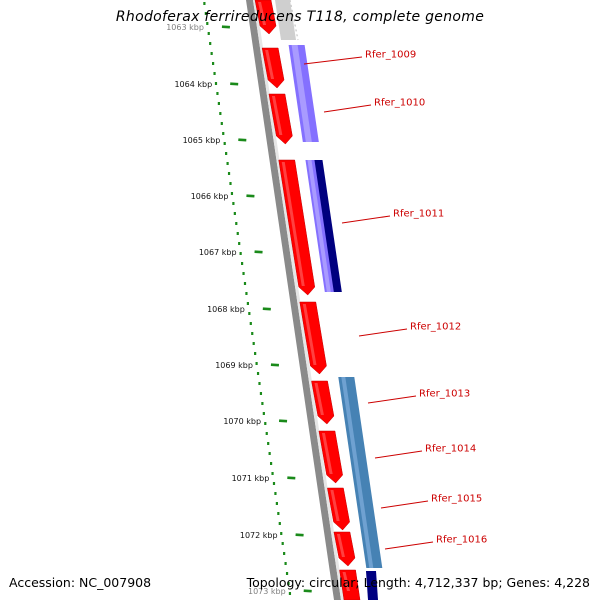 This screenshot has height=600, width=600. Describe the element at coordinates (456, 499) in the screenshot. I see `gene-label: Rfer_1015` at that location.